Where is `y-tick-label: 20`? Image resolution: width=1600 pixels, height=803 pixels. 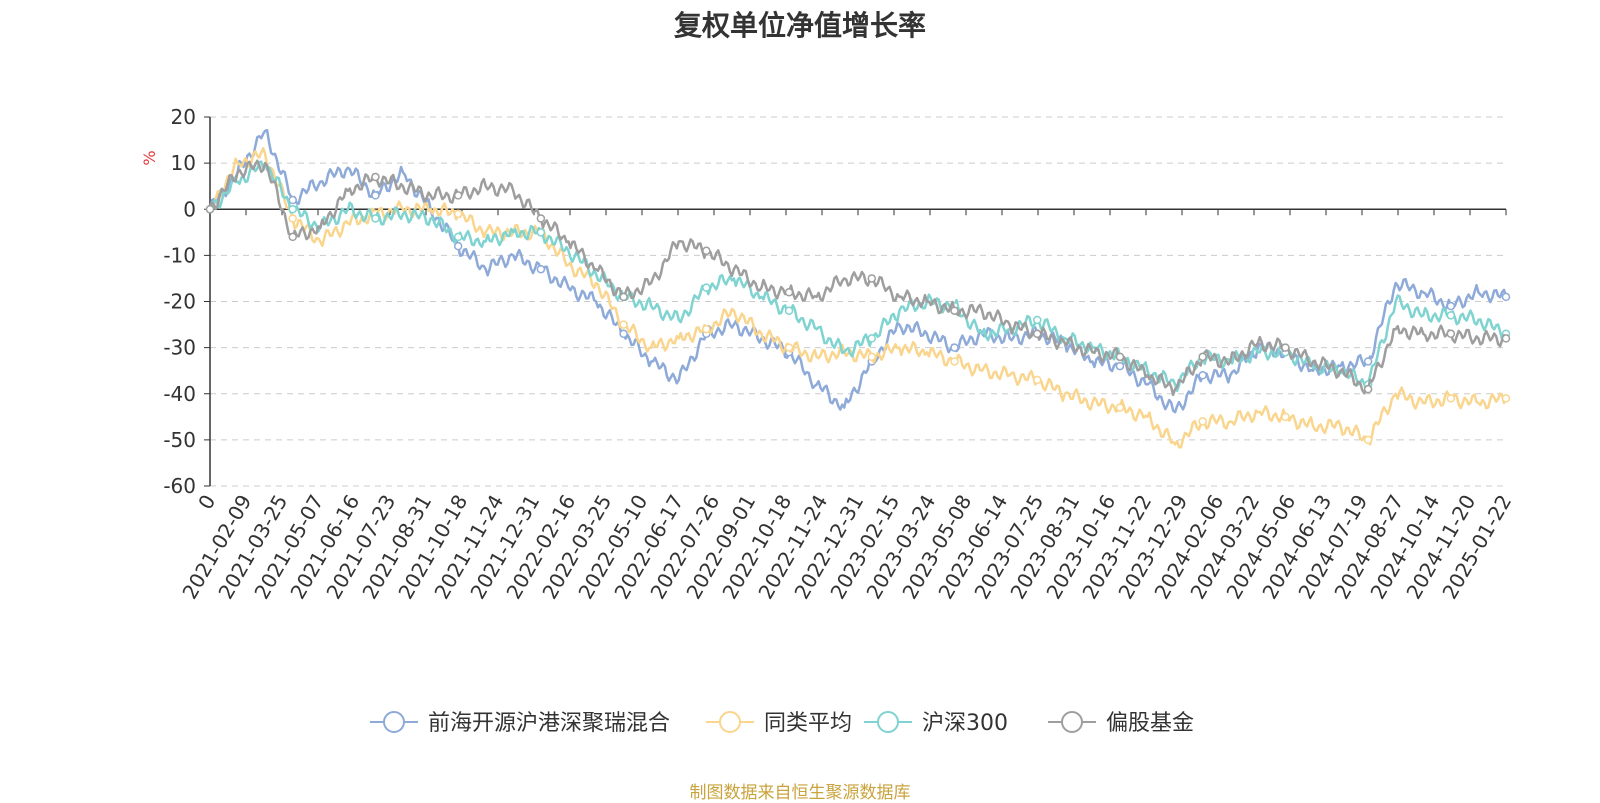
y-tick-label: 20 is located at coordinates (183, 117).